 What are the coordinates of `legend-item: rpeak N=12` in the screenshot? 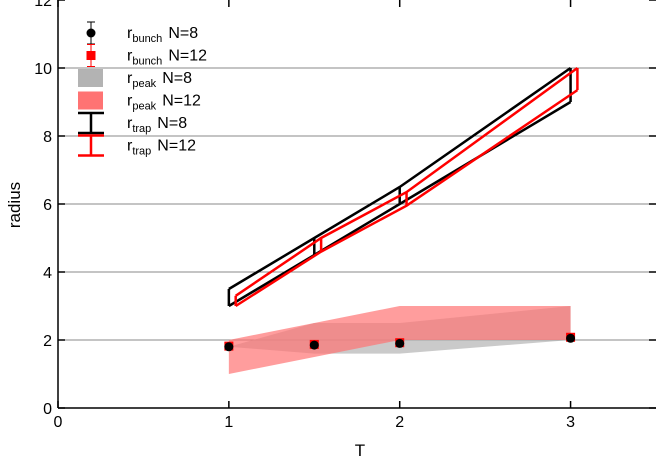 It's located at (139, 102).